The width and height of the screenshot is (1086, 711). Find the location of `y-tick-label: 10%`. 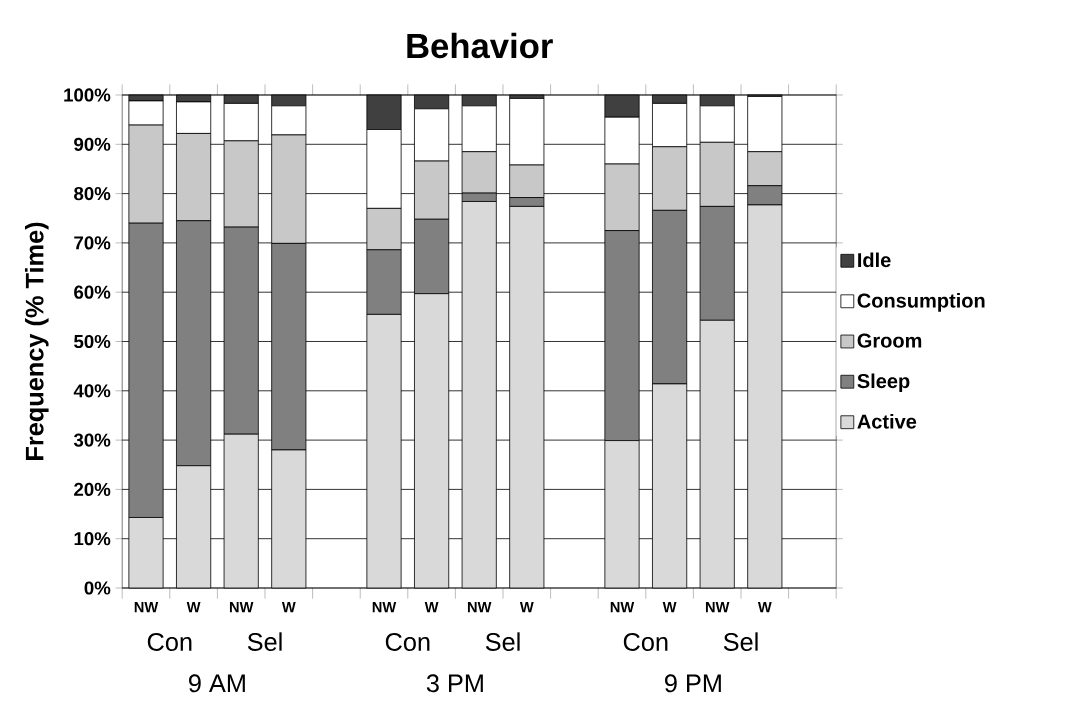

y-tick-label: 10% is located at coordinates (92, 539).